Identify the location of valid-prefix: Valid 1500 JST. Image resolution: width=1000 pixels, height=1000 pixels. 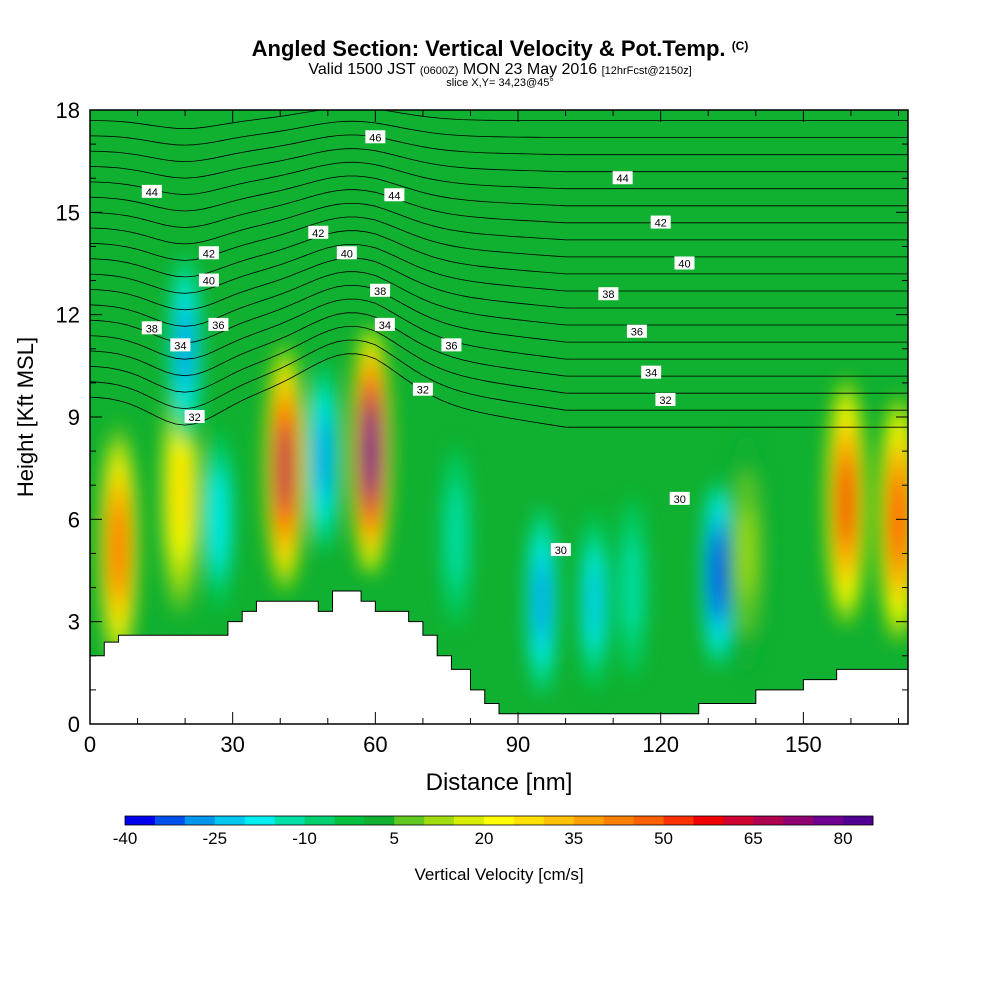
(362, 69).